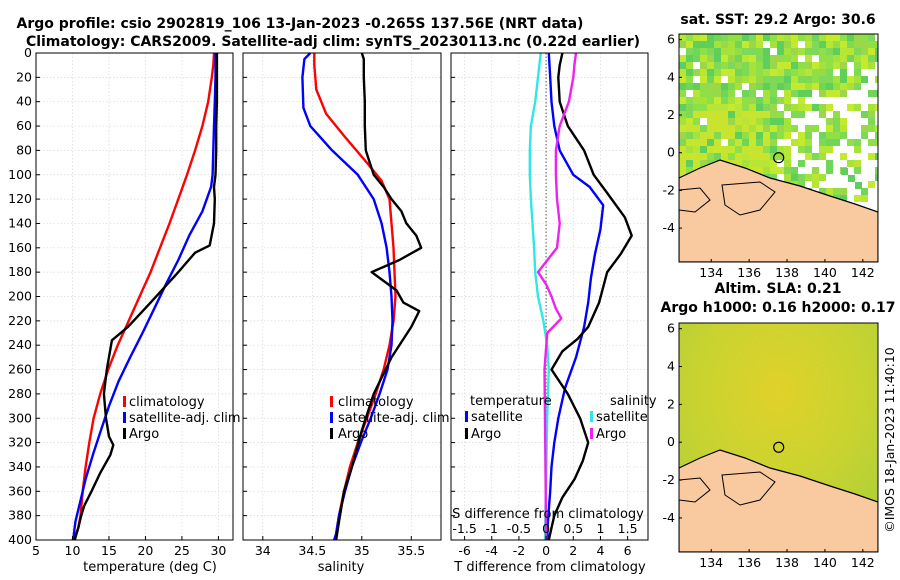  What do you see at coordinates (20, 393) in the screenshot?
I see `y-tick-label: 280` at bounding box center [20, 393].